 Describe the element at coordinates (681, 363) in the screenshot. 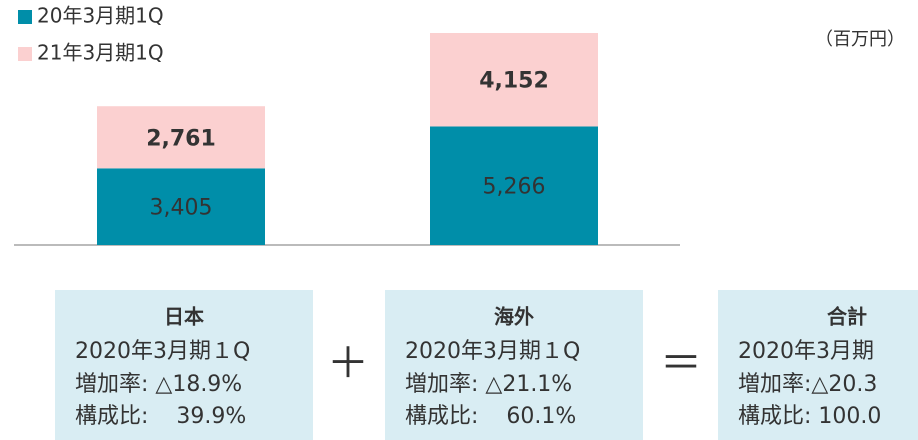

I see `operator: ＝` at that location.